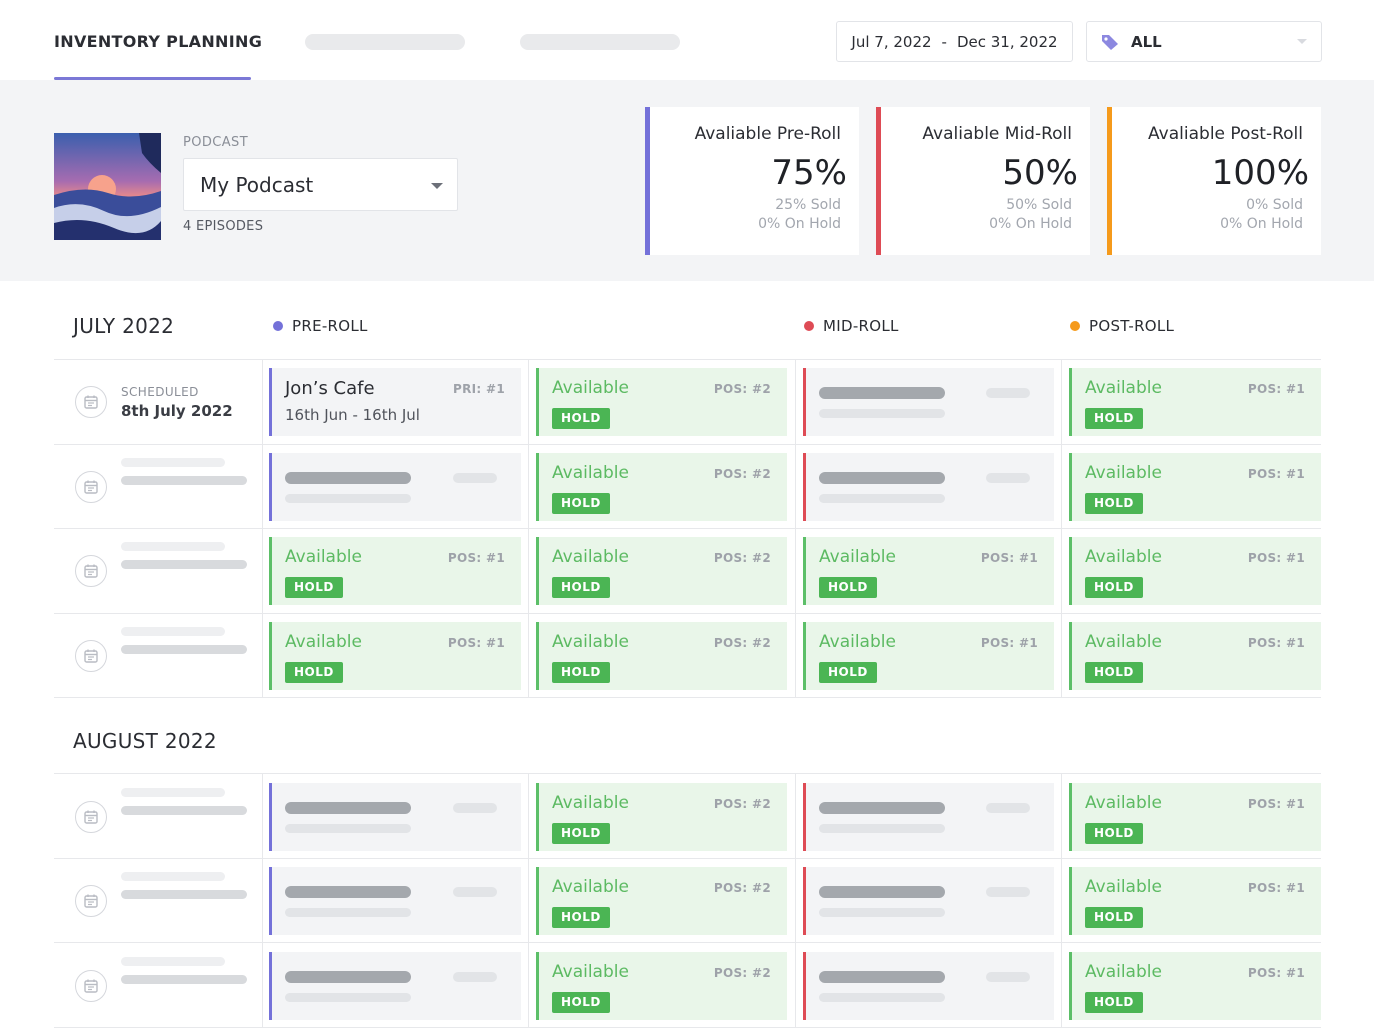 Image resolution: width=1374 pixels, height=1030 pixels. Describe the element at coordinates (223, 226) in the screenshot. I see `episode-count: 4 EPISODES` at that location.